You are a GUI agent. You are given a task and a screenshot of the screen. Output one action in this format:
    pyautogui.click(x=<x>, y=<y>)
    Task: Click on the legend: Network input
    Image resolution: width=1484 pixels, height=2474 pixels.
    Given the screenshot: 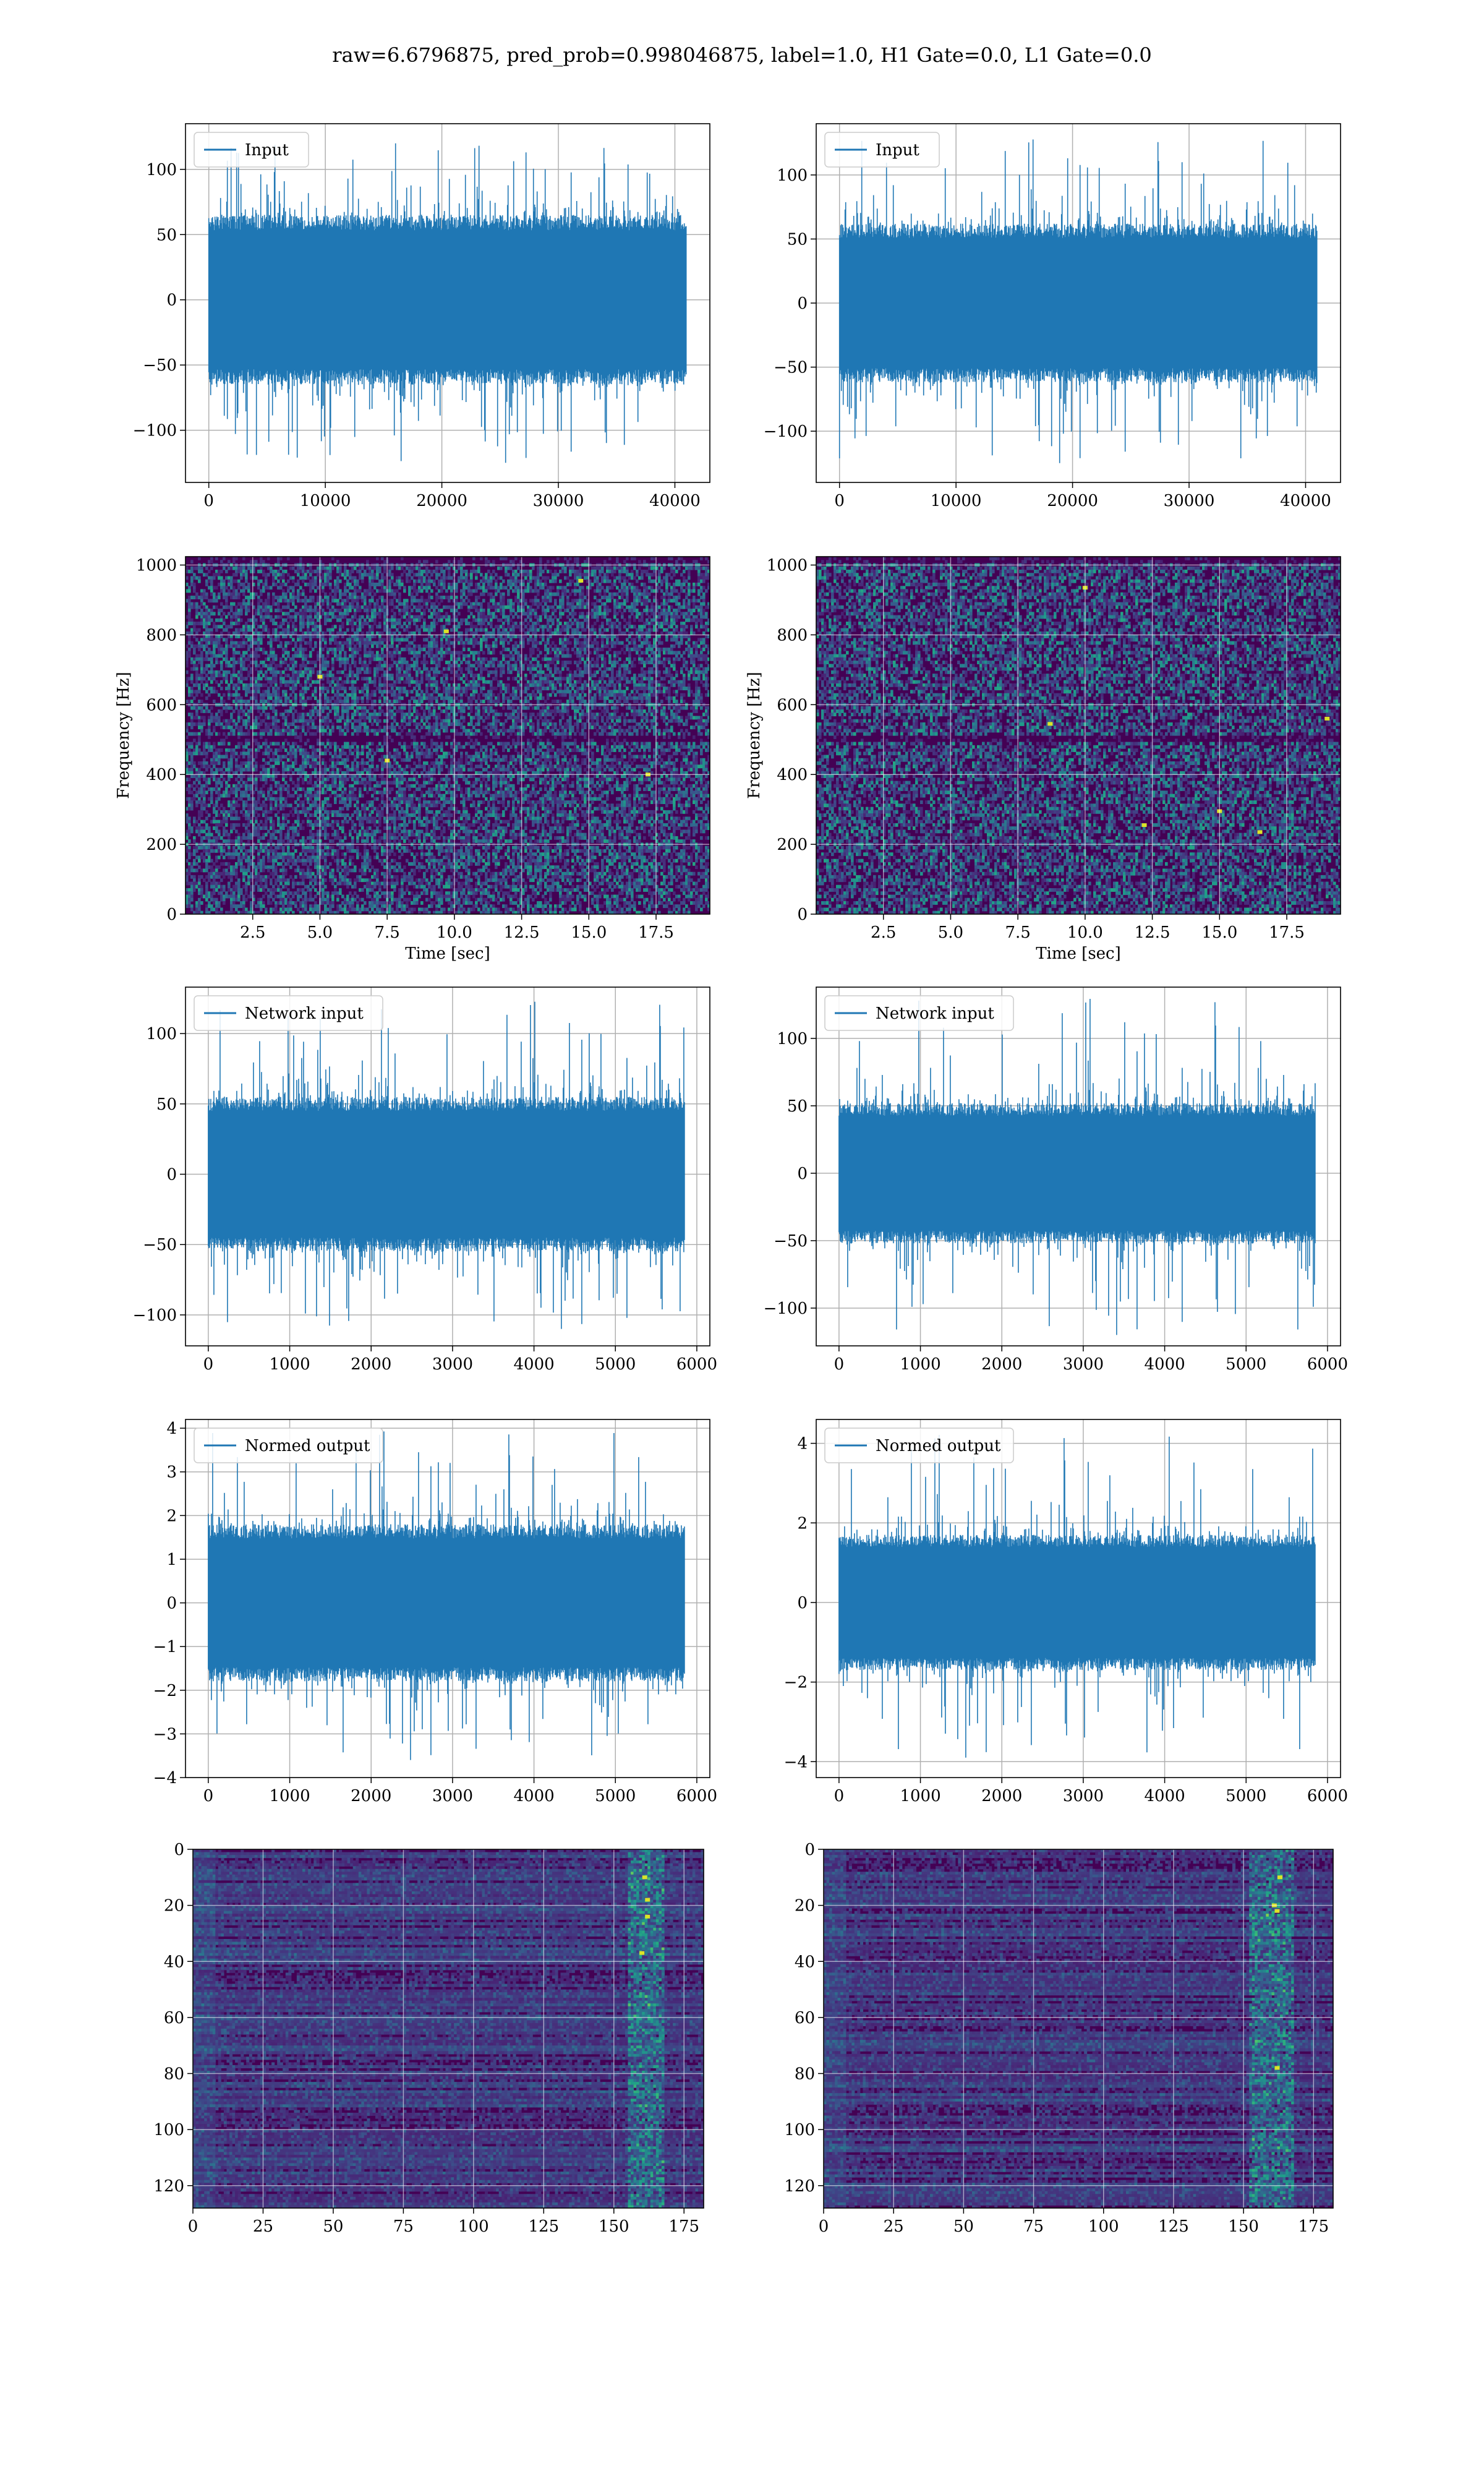 What is the action you would take?
    pyautogui.click(x=919, y=1013)
    